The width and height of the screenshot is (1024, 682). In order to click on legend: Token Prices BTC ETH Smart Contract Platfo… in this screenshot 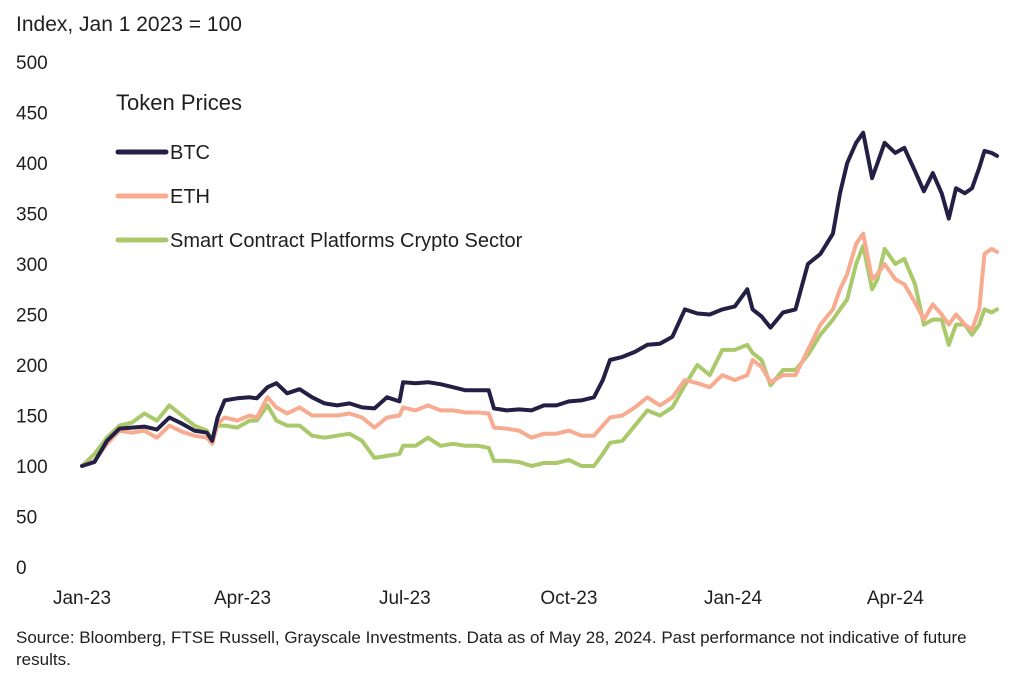, I will do `click(319, 171)`.